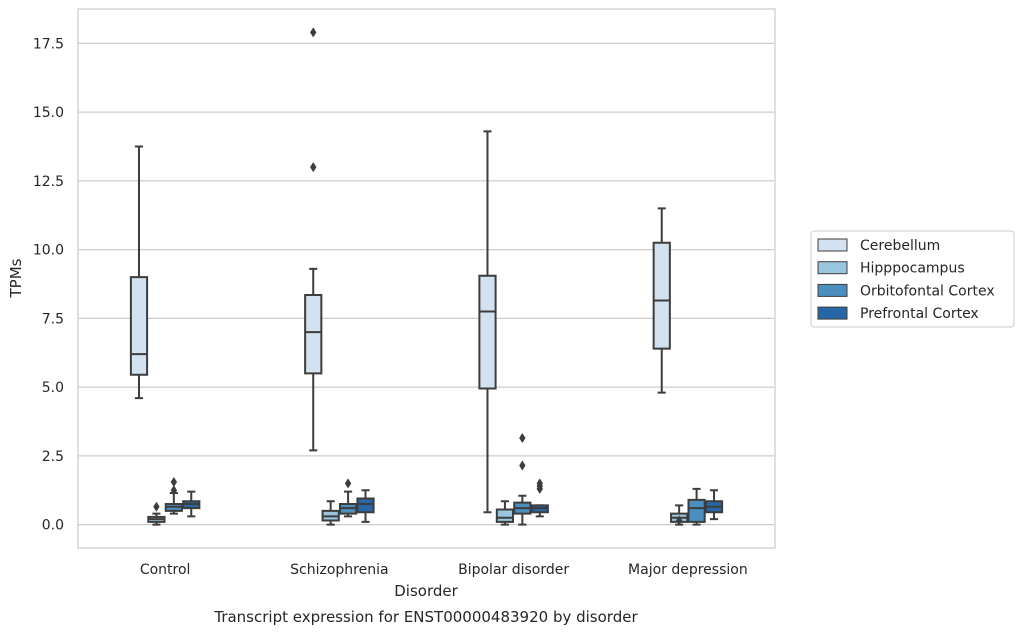  Describe the element at coordinates (912, 269) in the screenshot. I see `legend-label: Hipppocampus` at that location.